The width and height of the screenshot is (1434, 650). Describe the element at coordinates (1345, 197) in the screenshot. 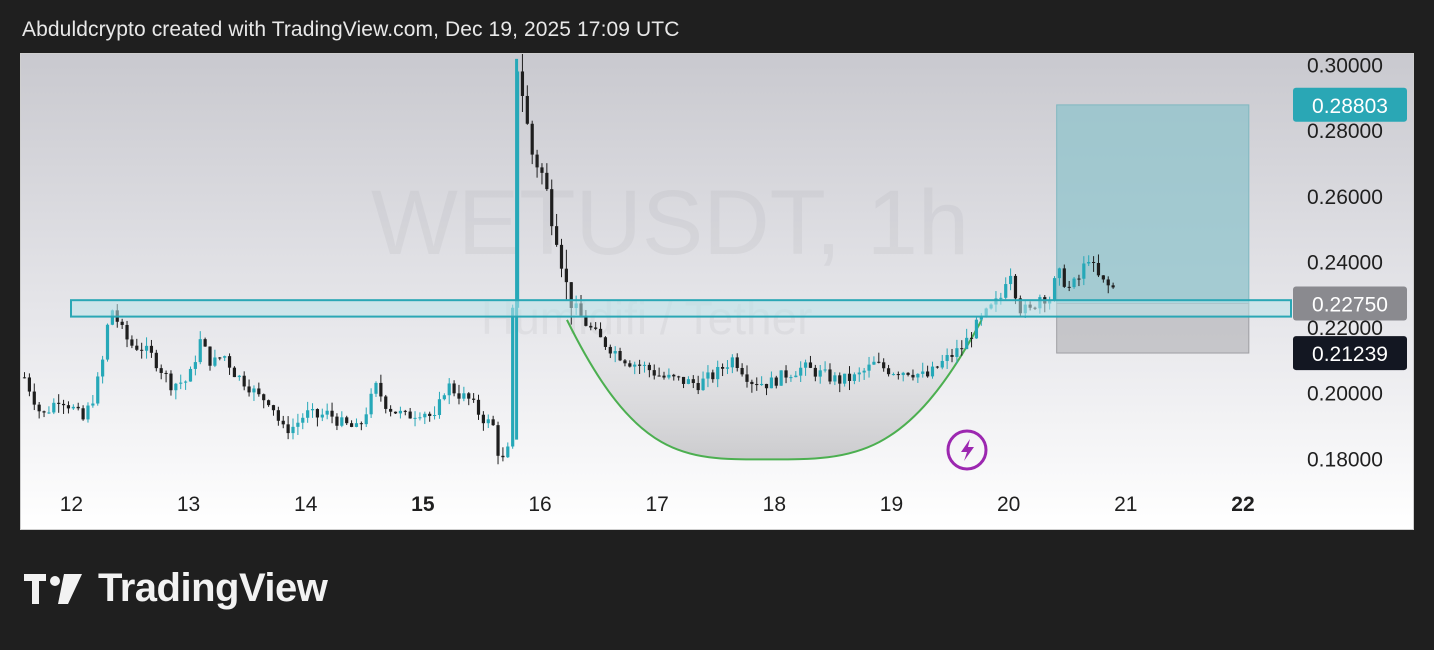

I see `y-tick-label: 0.26000` at that location.